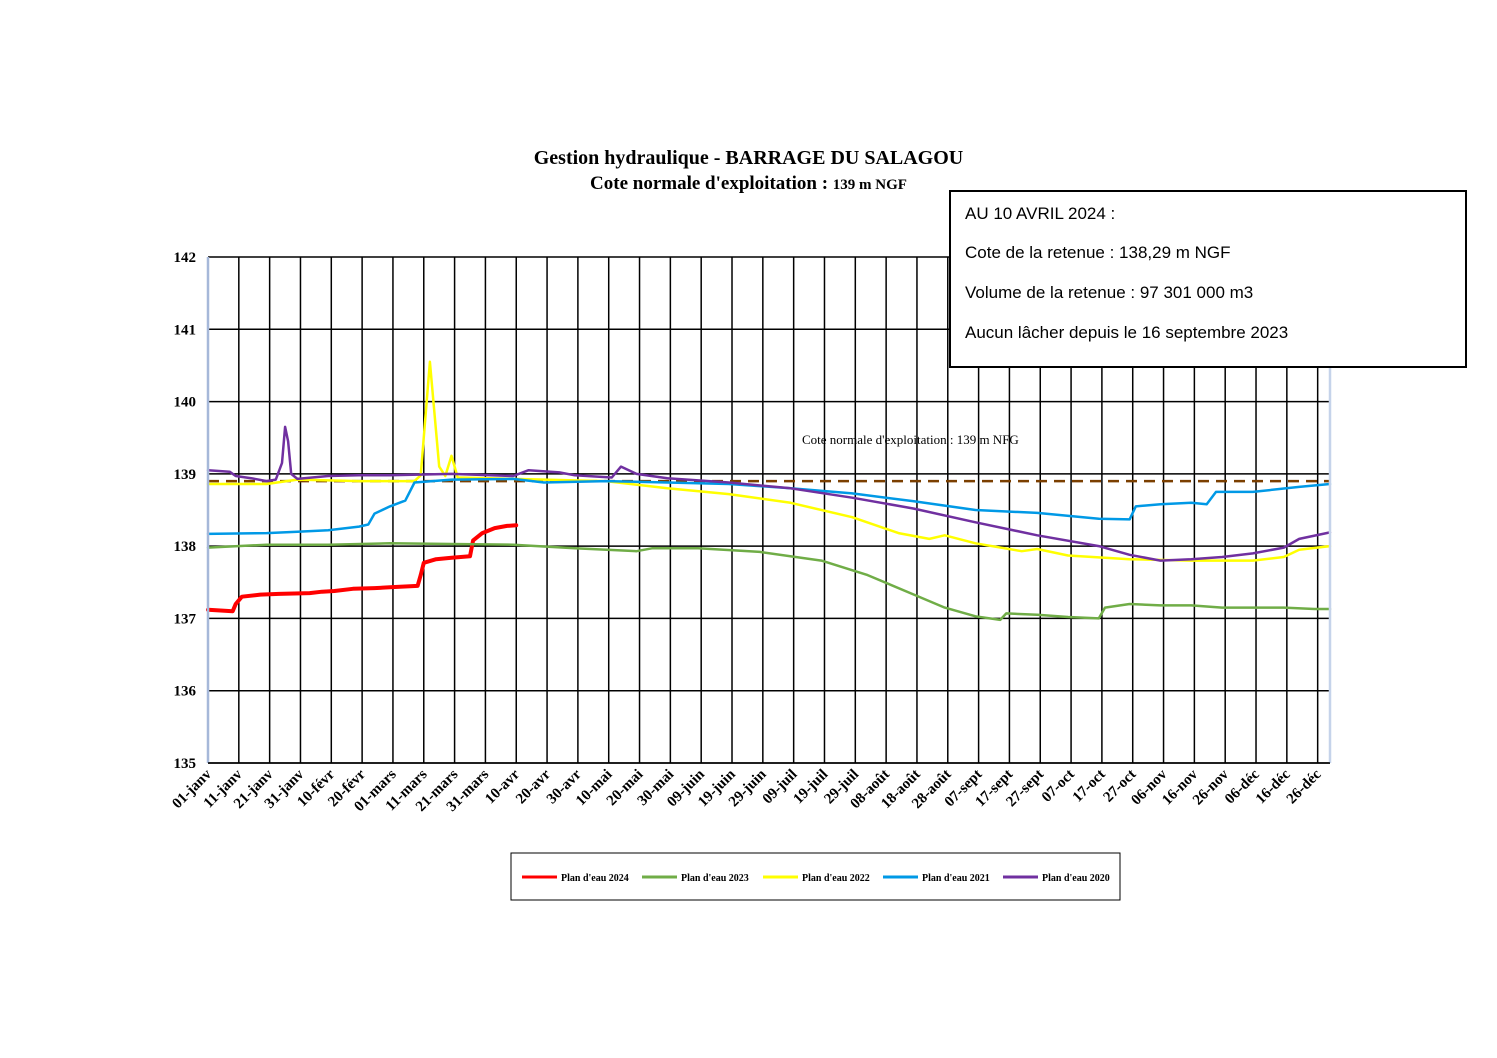 The image size is (1497, 1058). What do you see at coordinates (769, 506) in the screenshot?
I see `series-line-plan-d-eau-2021` at bounding box center [769, 506].